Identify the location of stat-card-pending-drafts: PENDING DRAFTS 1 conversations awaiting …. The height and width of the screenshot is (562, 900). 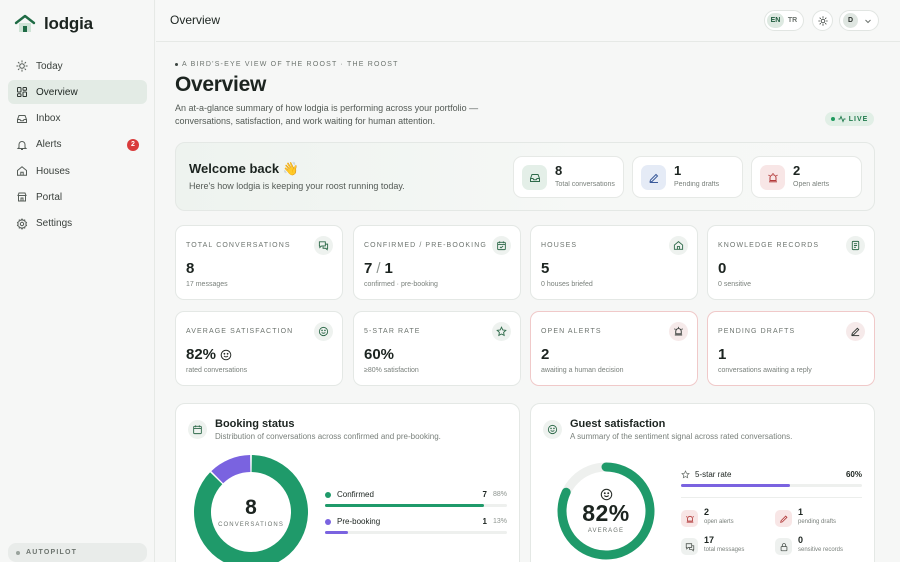
(791, 348).